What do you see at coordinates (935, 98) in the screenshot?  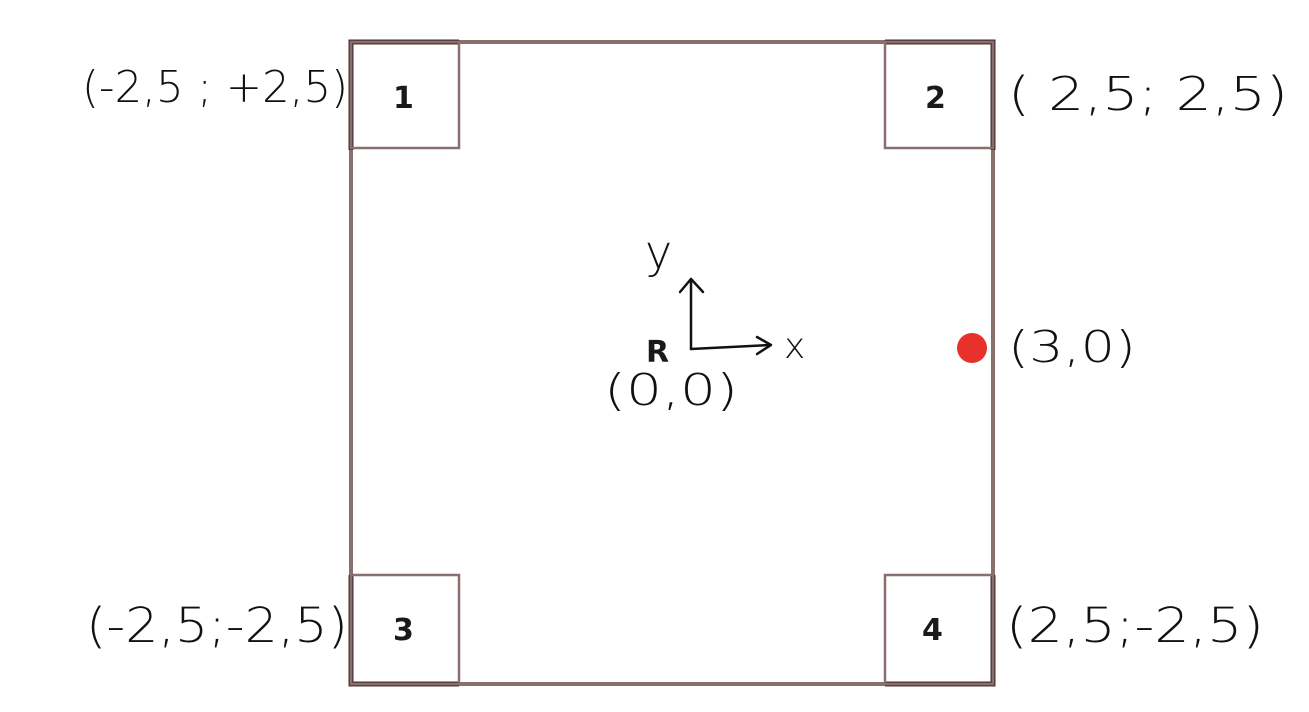 I see `corner-label-2: 2` at bounding box center [935, 98].